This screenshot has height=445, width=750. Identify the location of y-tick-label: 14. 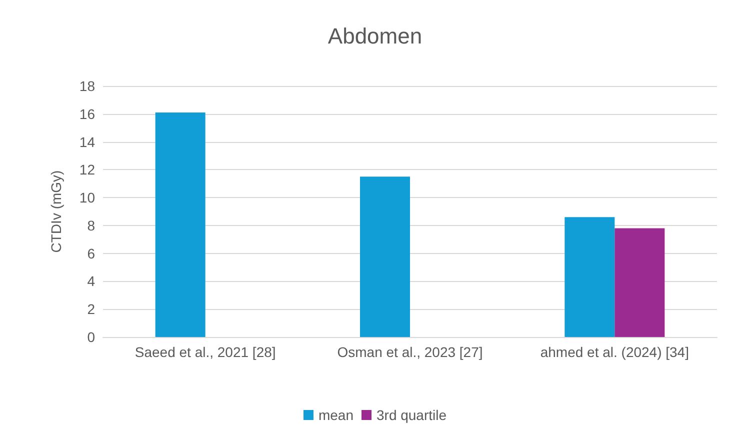
(87, 142).